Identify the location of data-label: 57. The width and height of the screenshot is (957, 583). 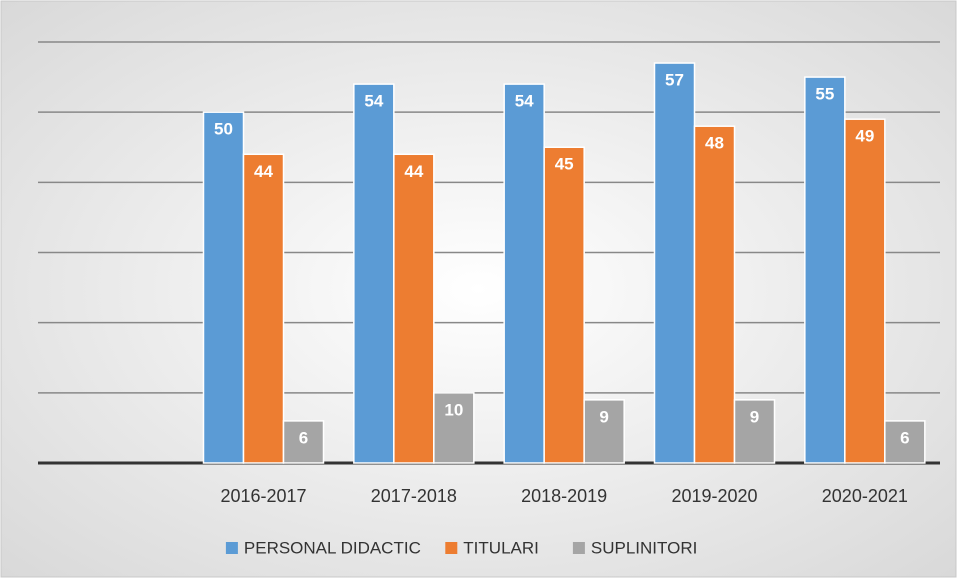
(674, 80).